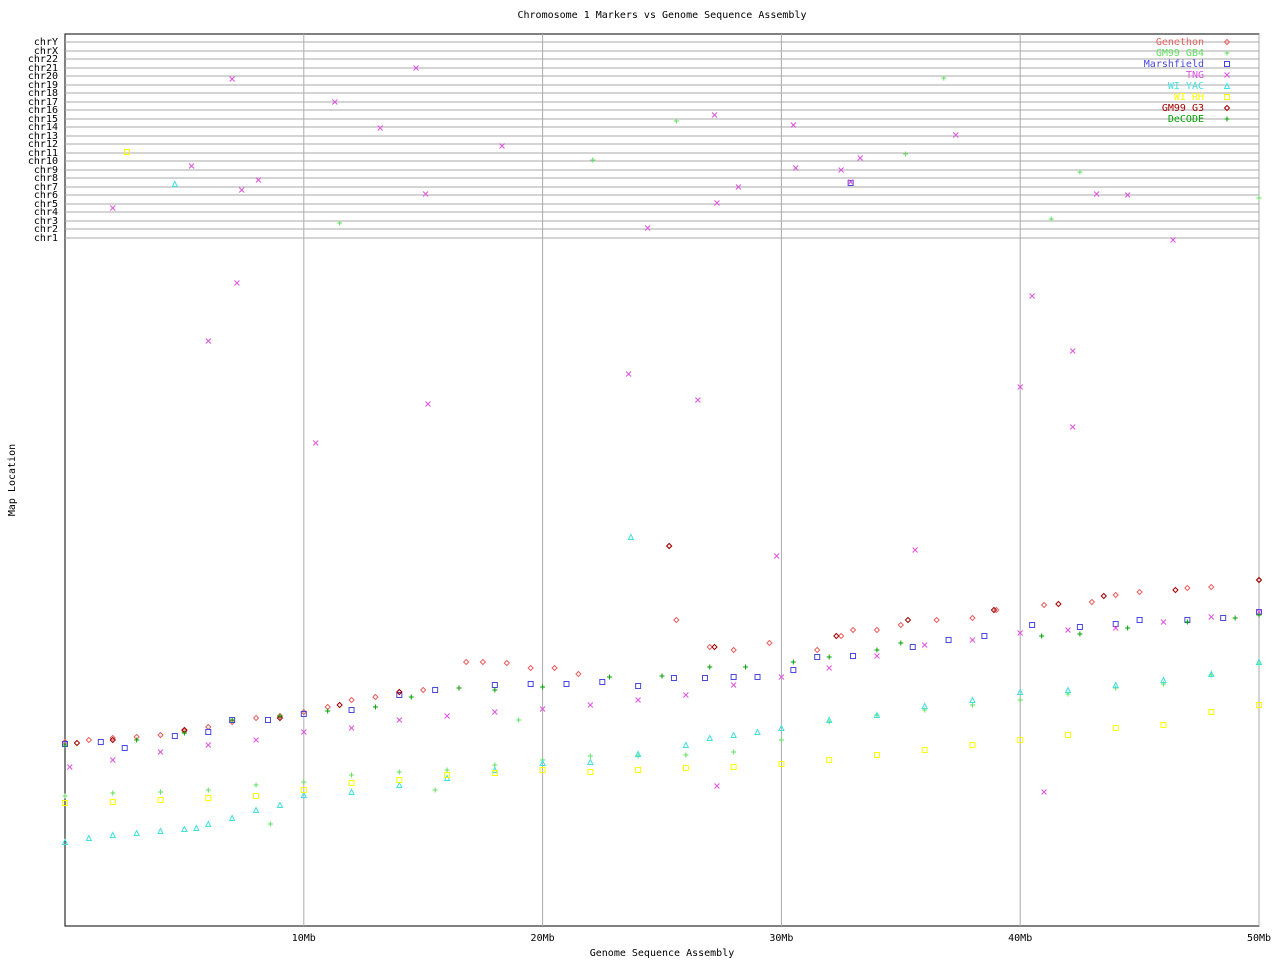  I want to click on y-tick-label: chr20, so click(43, 76).